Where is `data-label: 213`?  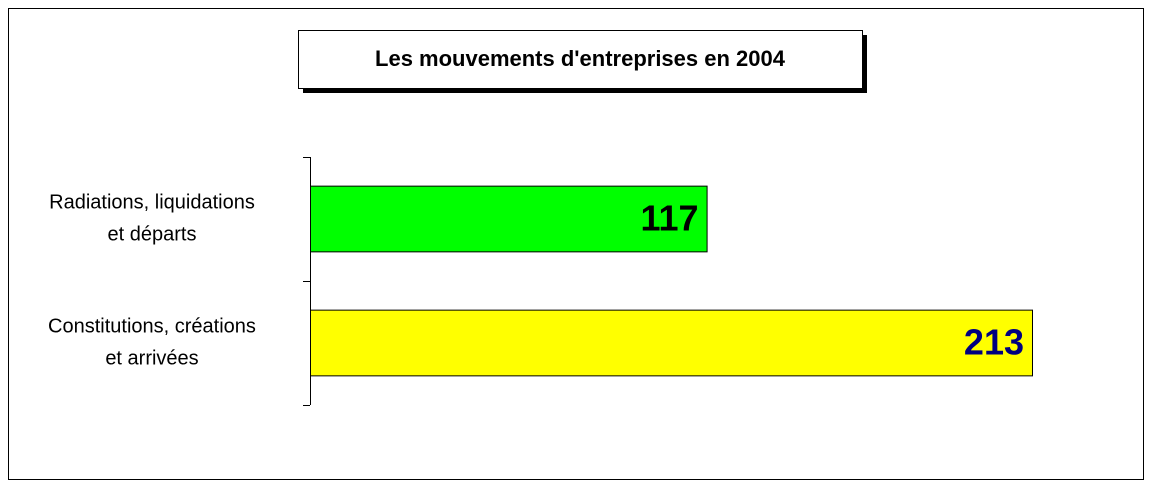
data-label: 213 is located at coordinates (994, 342).